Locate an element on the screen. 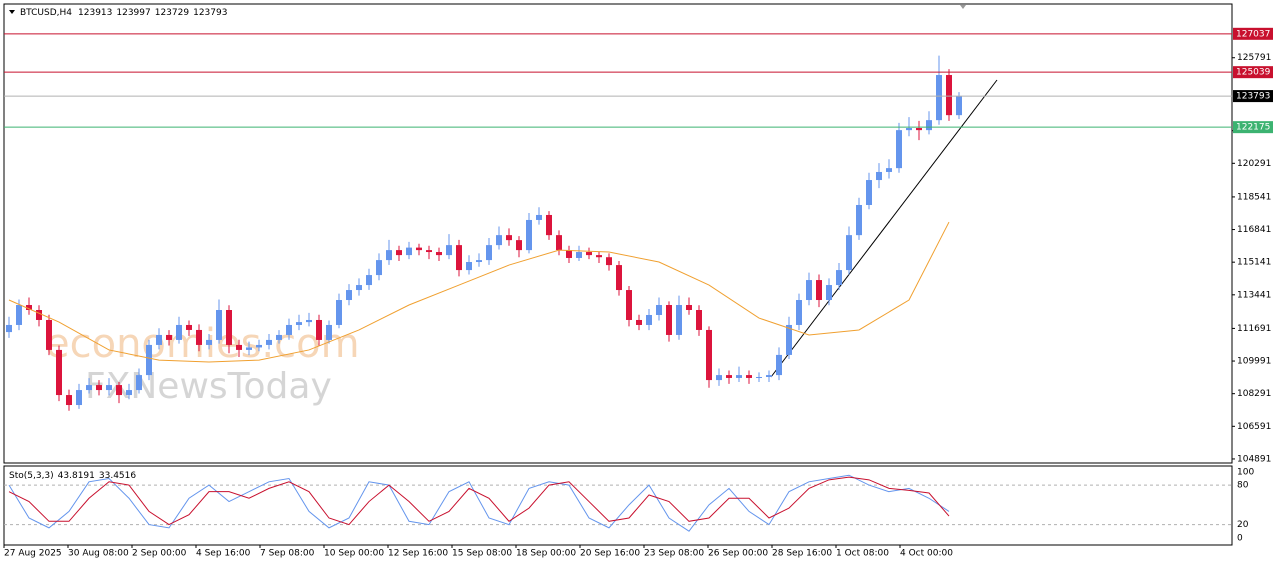 Image resolution: width=1280 pixels, height=567 pixels. trend-line is located at coordinates (884, 228).